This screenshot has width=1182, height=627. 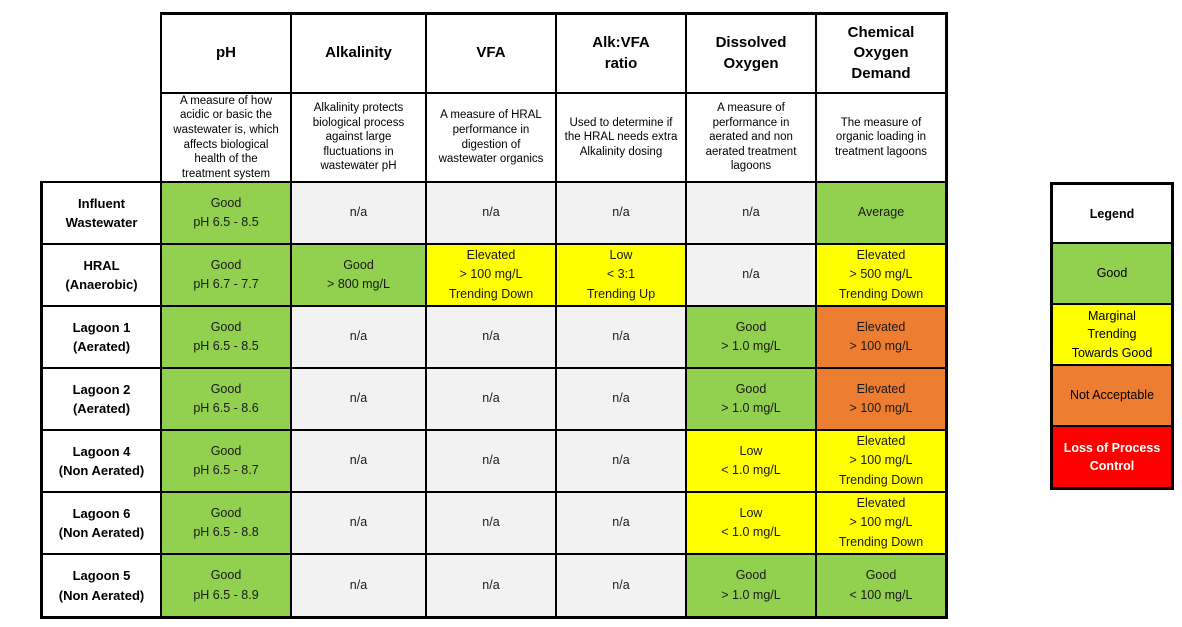 What do you see at coordinates (101, 399) in the screenshot?
I see `row-label-lagoon-2-aerated: Lagoon 2 (Aerated)` at bounding box center [101, 399].